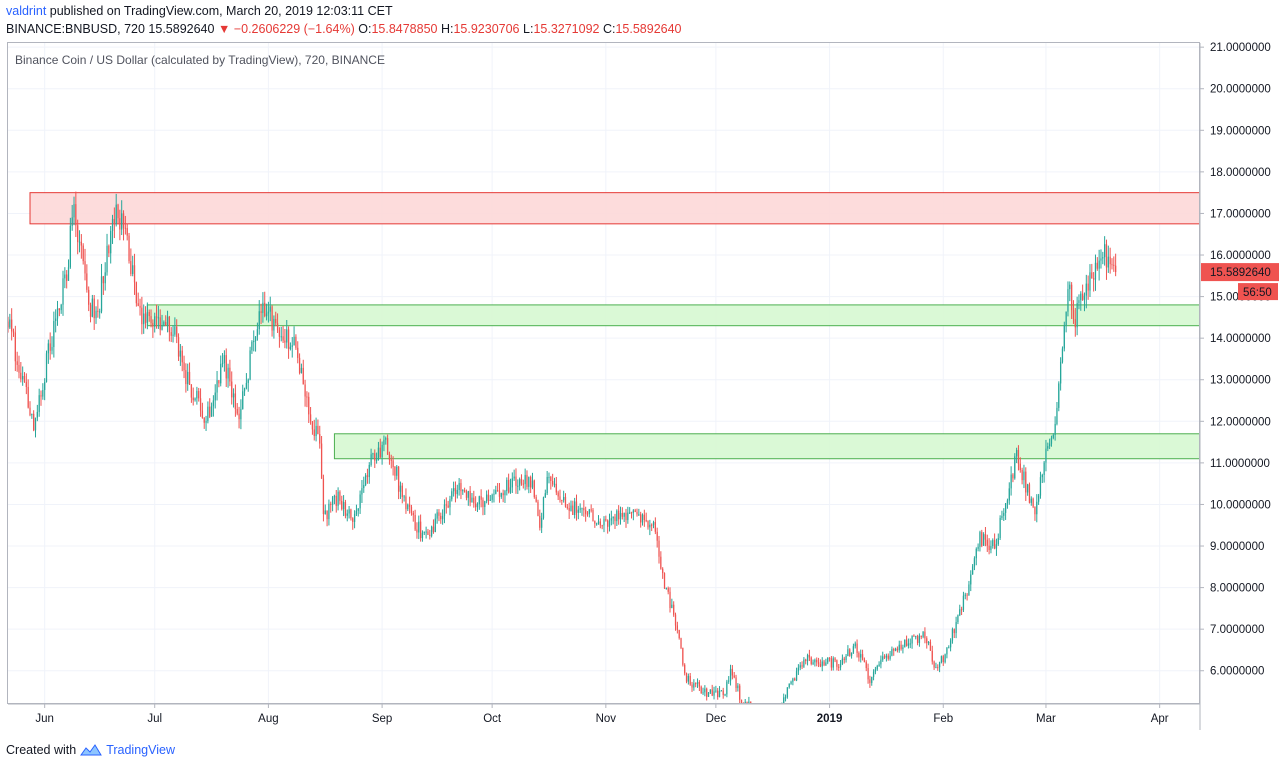 The image size is (1285, 768). What do you see at coordinates (140, 750) in the screenshot?
I see `tradingview-link: TradingView` at bounding box center [140, 750].